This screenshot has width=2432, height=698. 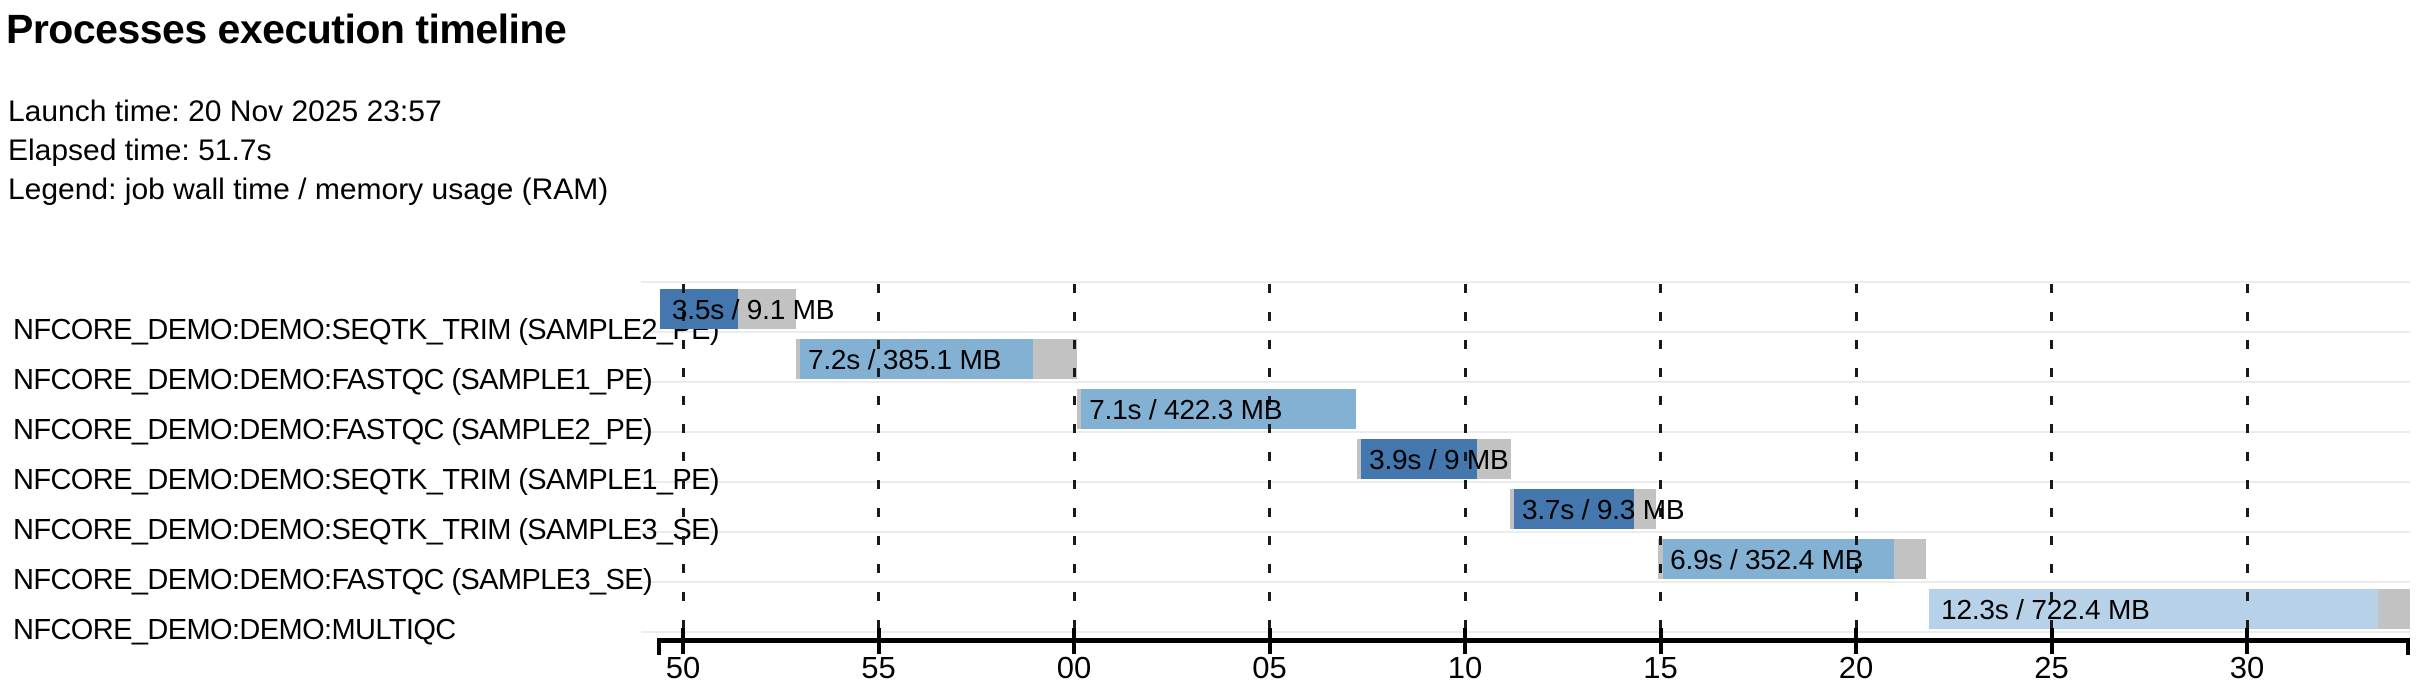 I want to click on x-axis-line, so click(x=1533, y=640).